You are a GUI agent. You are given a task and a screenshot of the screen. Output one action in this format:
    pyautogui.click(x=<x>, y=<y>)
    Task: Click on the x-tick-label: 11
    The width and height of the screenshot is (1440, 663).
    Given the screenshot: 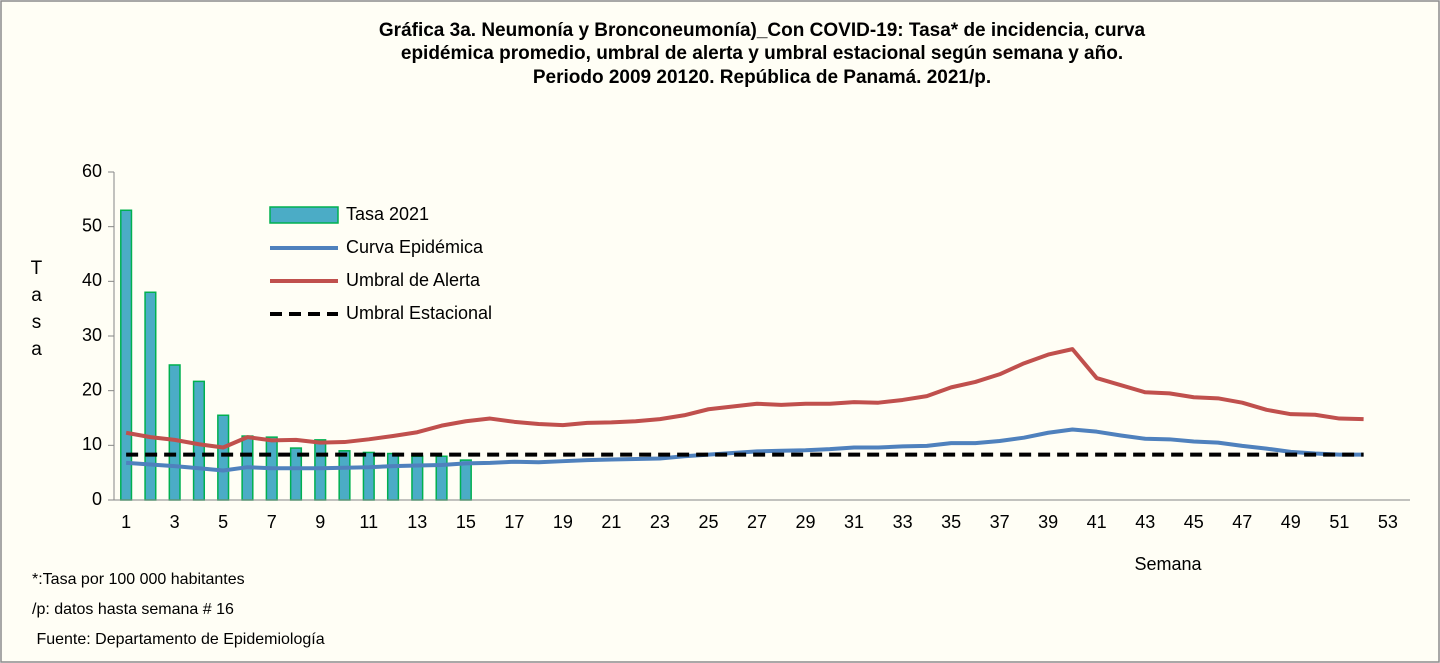 What is the action you would take?
    pyautogui.click(x=368, y=522)
    